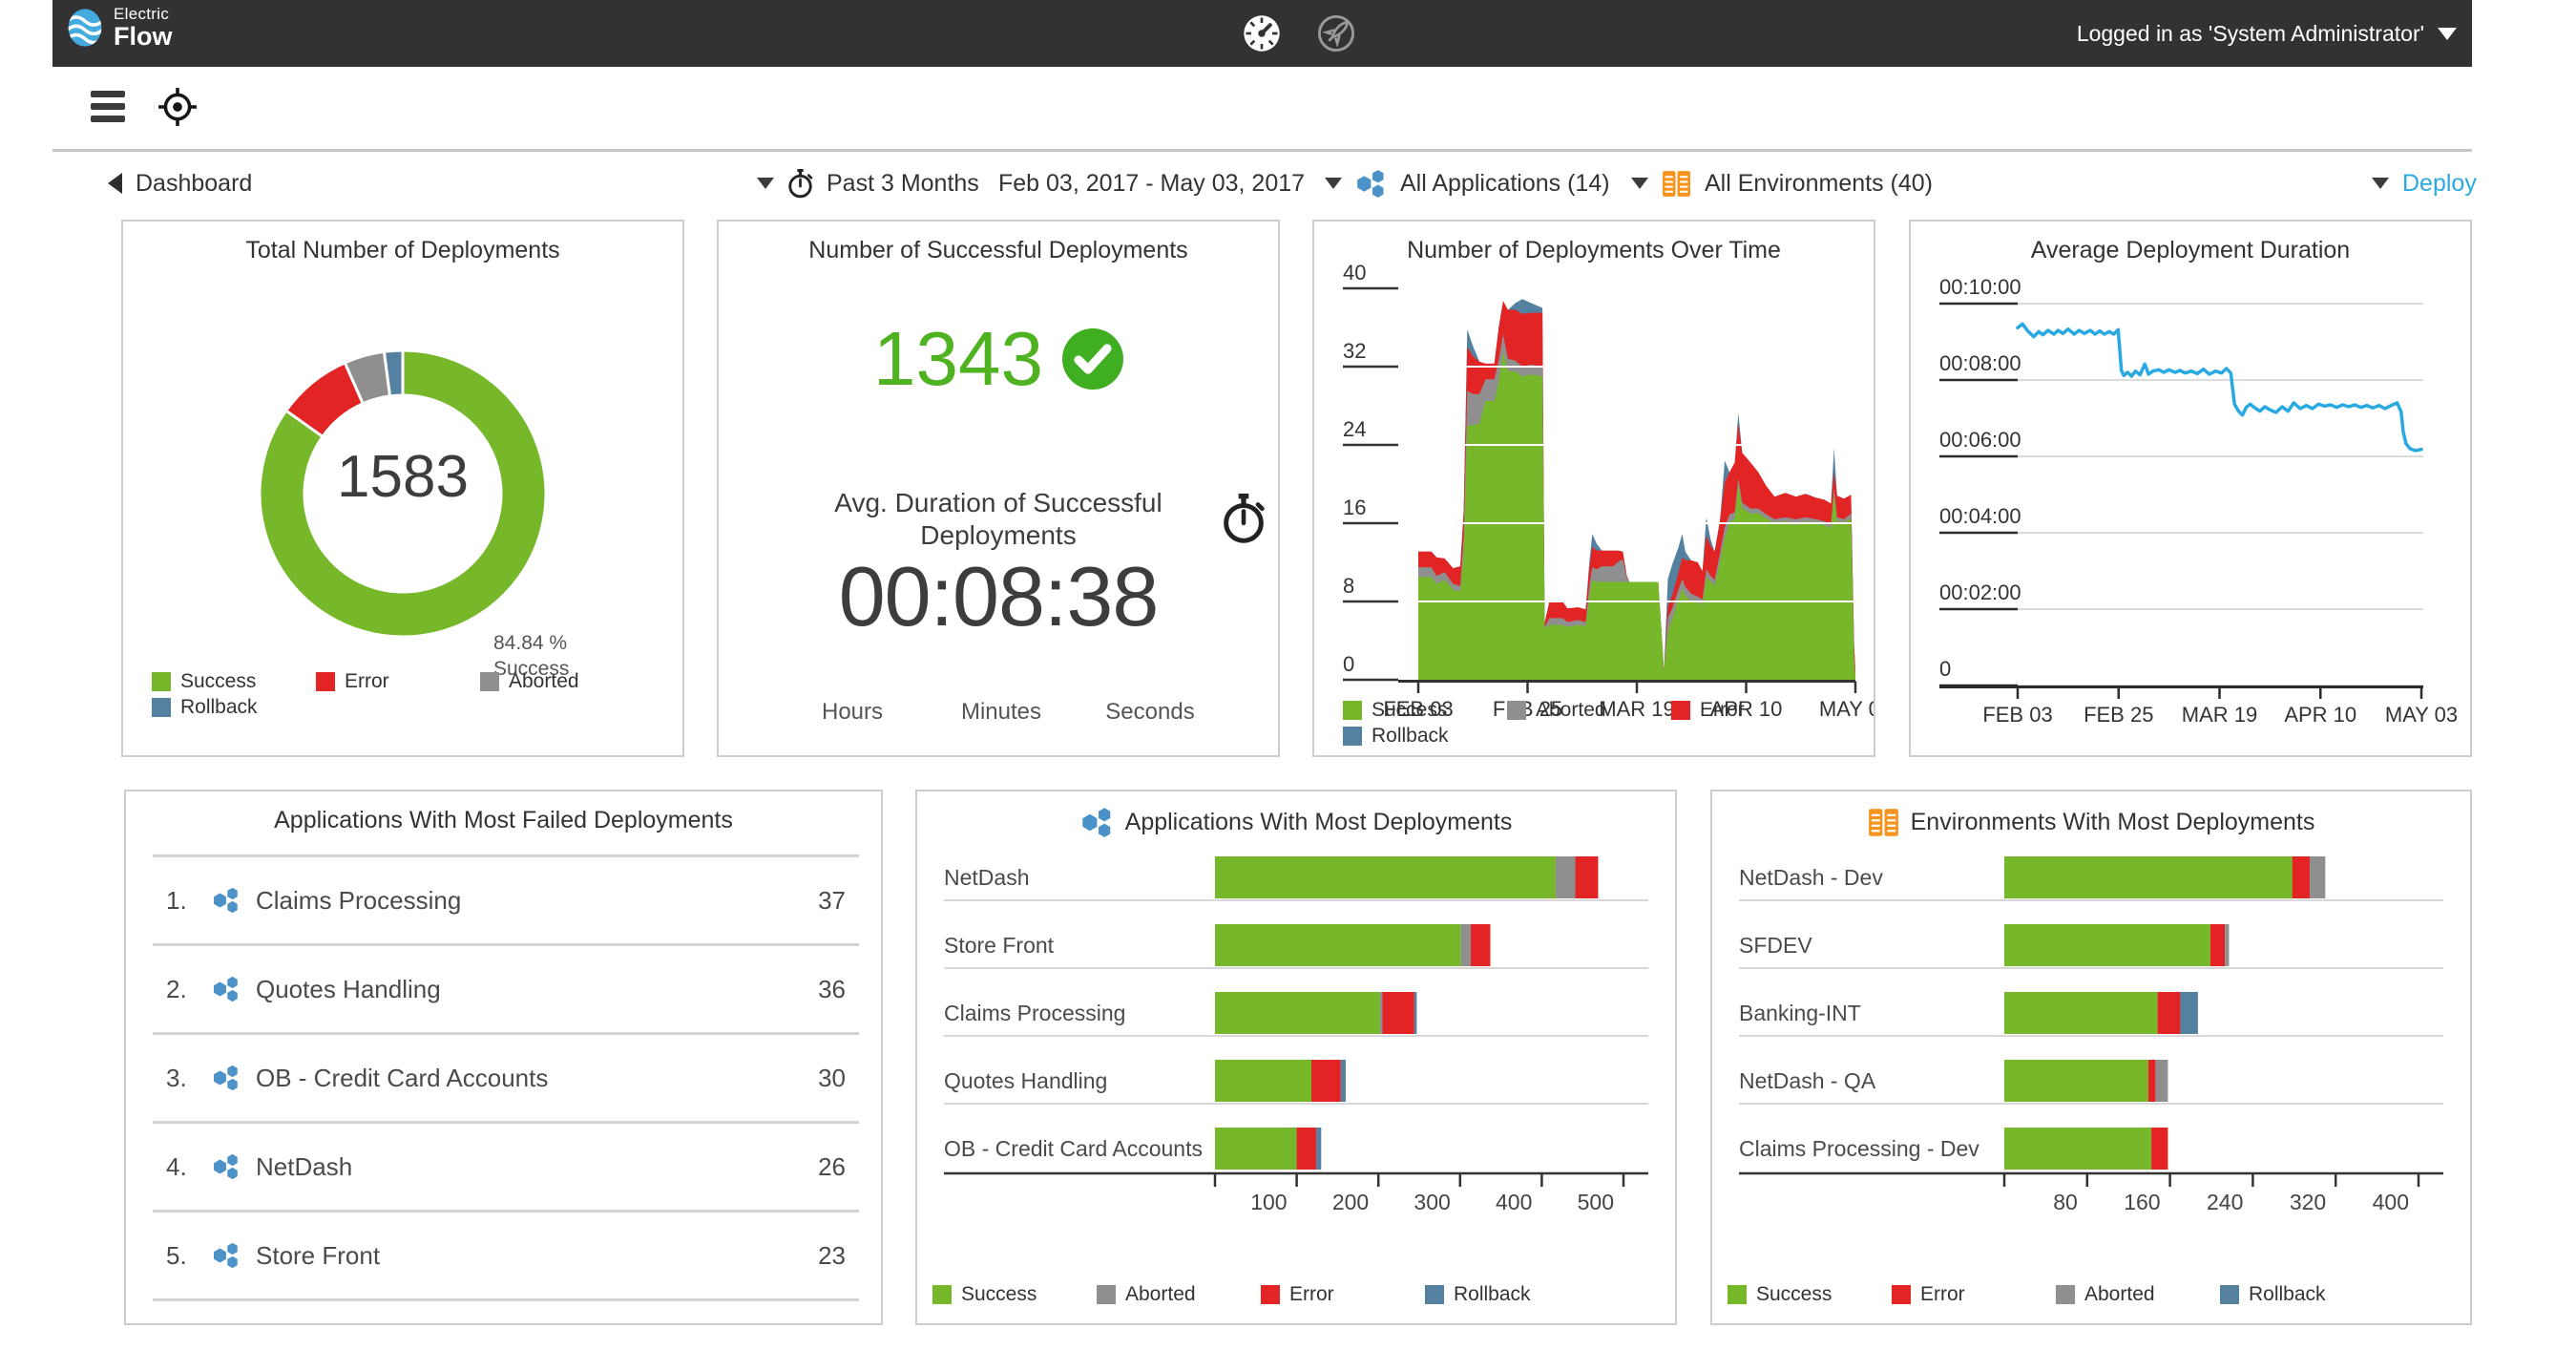 The width and height of the screenshot is (2576, 1350). I want to click on breadcrumb: Dashboard, so click(180, 183).